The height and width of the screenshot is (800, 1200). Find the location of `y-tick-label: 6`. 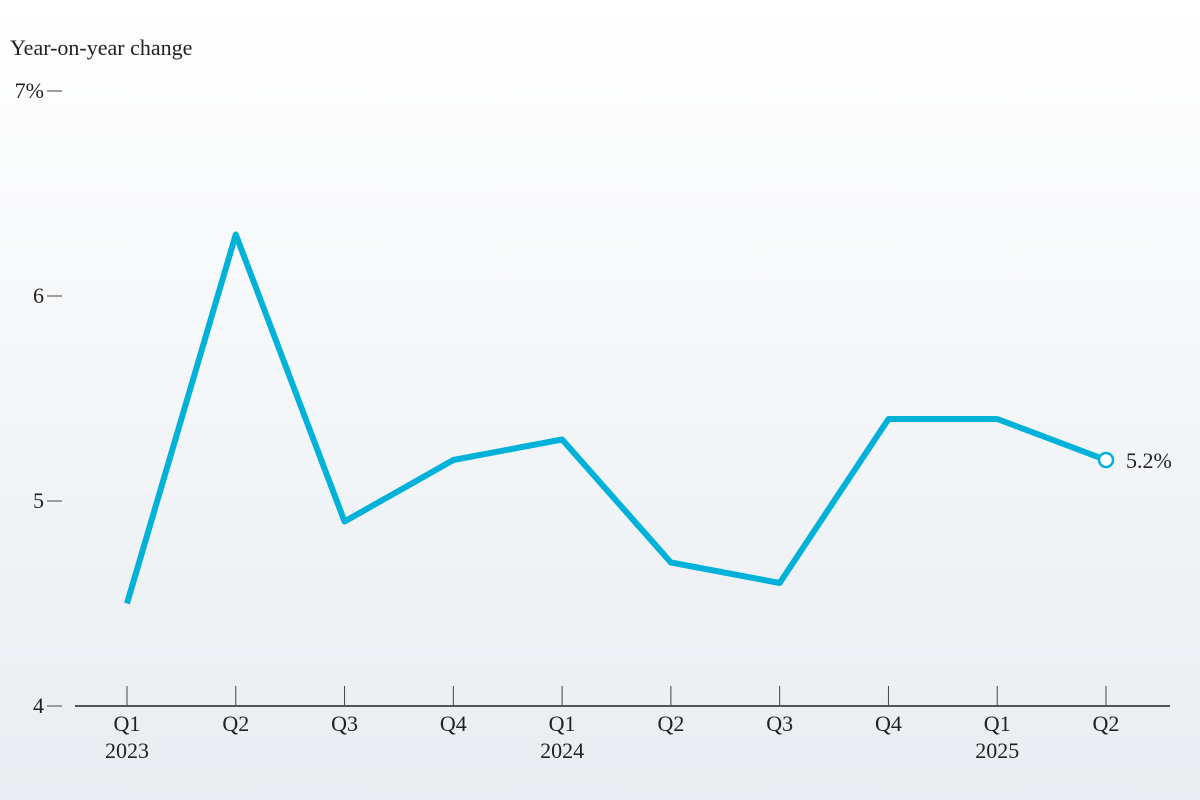

y-tick-label: 6 is located at coordinates (38, 295).